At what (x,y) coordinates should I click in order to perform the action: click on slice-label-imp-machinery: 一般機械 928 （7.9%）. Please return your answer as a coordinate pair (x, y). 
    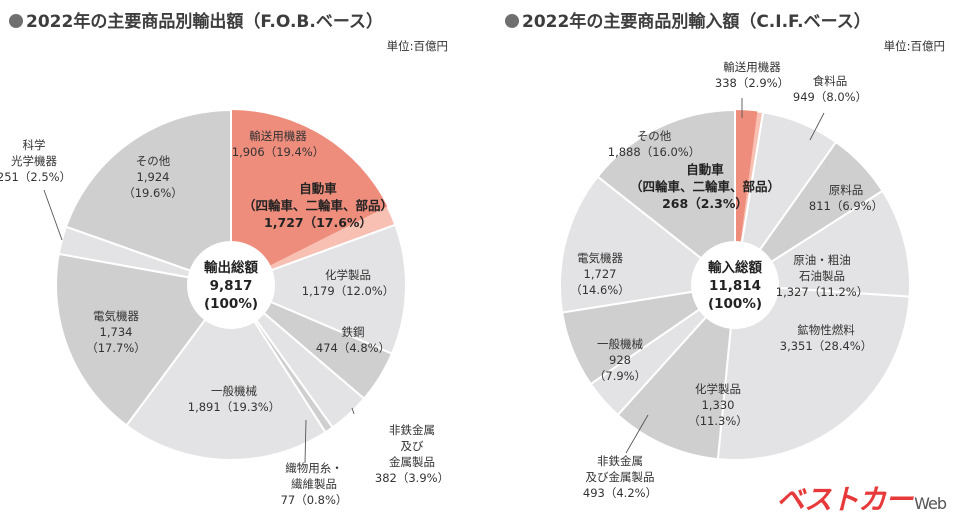
    Looking at the image, I should click on (620, 360).